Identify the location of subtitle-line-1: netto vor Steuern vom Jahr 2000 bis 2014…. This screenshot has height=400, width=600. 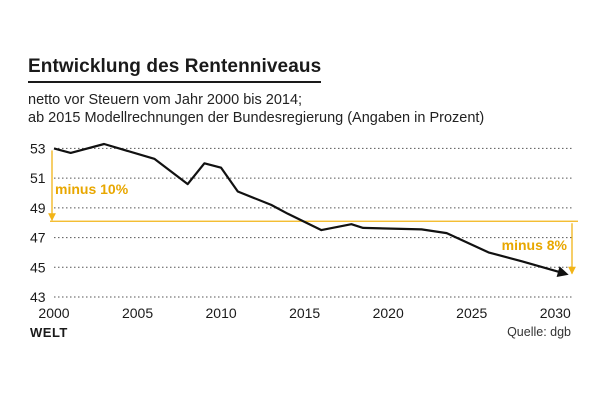
(165, 100).